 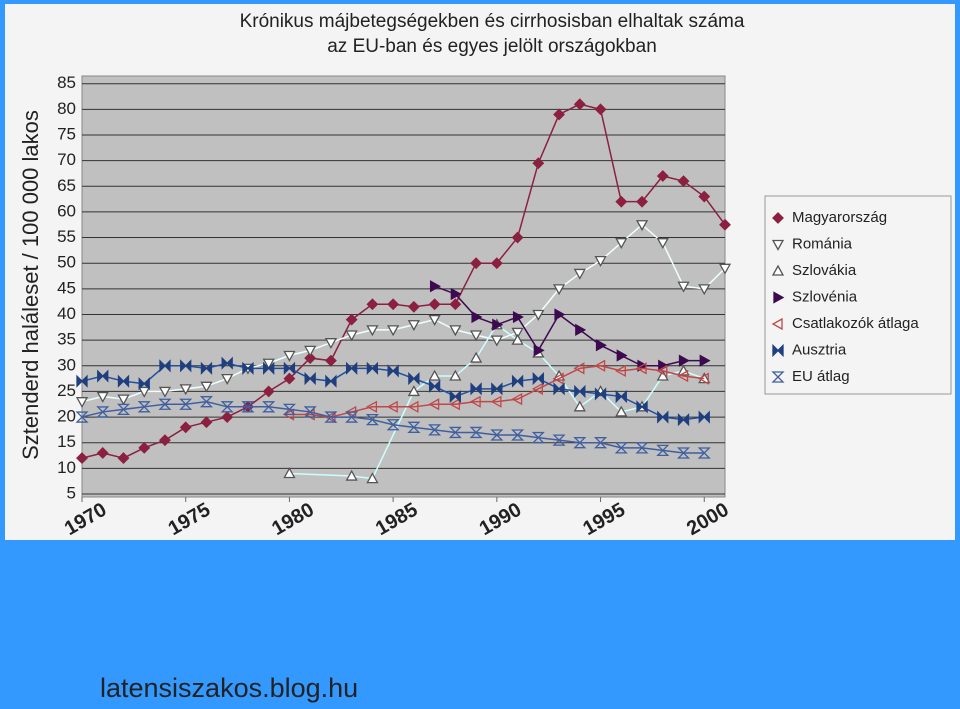 I want to click on y-tick-label: 50, so click(x=66, y=262).